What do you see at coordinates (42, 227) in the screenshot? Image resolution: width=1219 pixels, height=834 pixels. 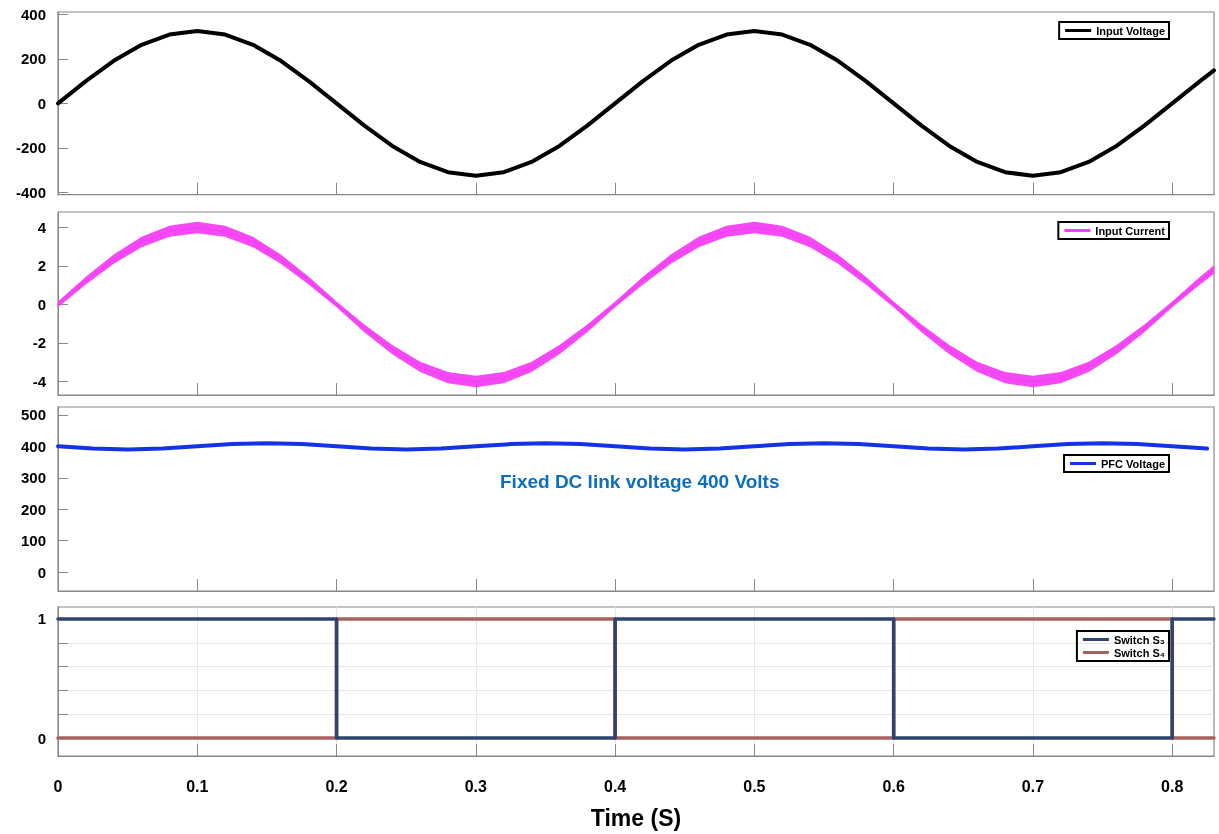 I see `y-tick-label: 4` at bounding box center [42, 227].